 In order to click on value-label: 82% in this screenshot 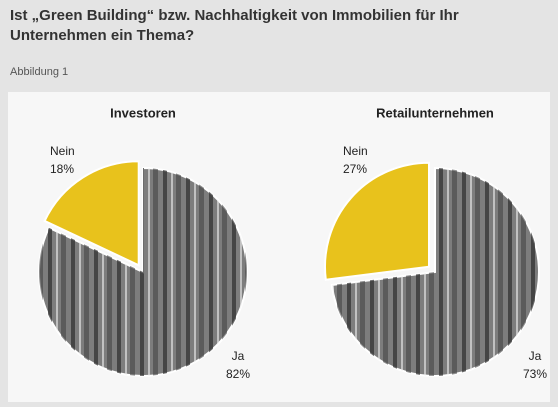, I will do `click(238, 374)`.